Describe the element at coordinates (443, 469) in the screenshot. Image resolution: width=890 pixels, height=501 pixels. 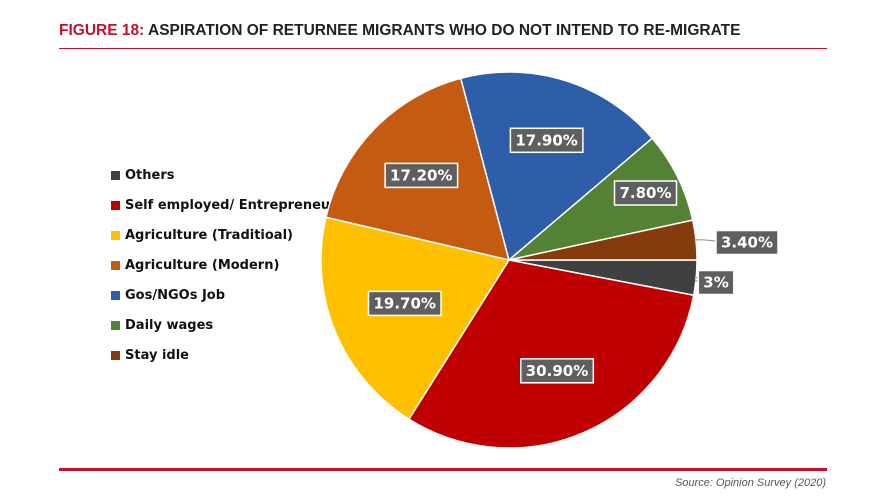
I see `footer-rule` at that location.